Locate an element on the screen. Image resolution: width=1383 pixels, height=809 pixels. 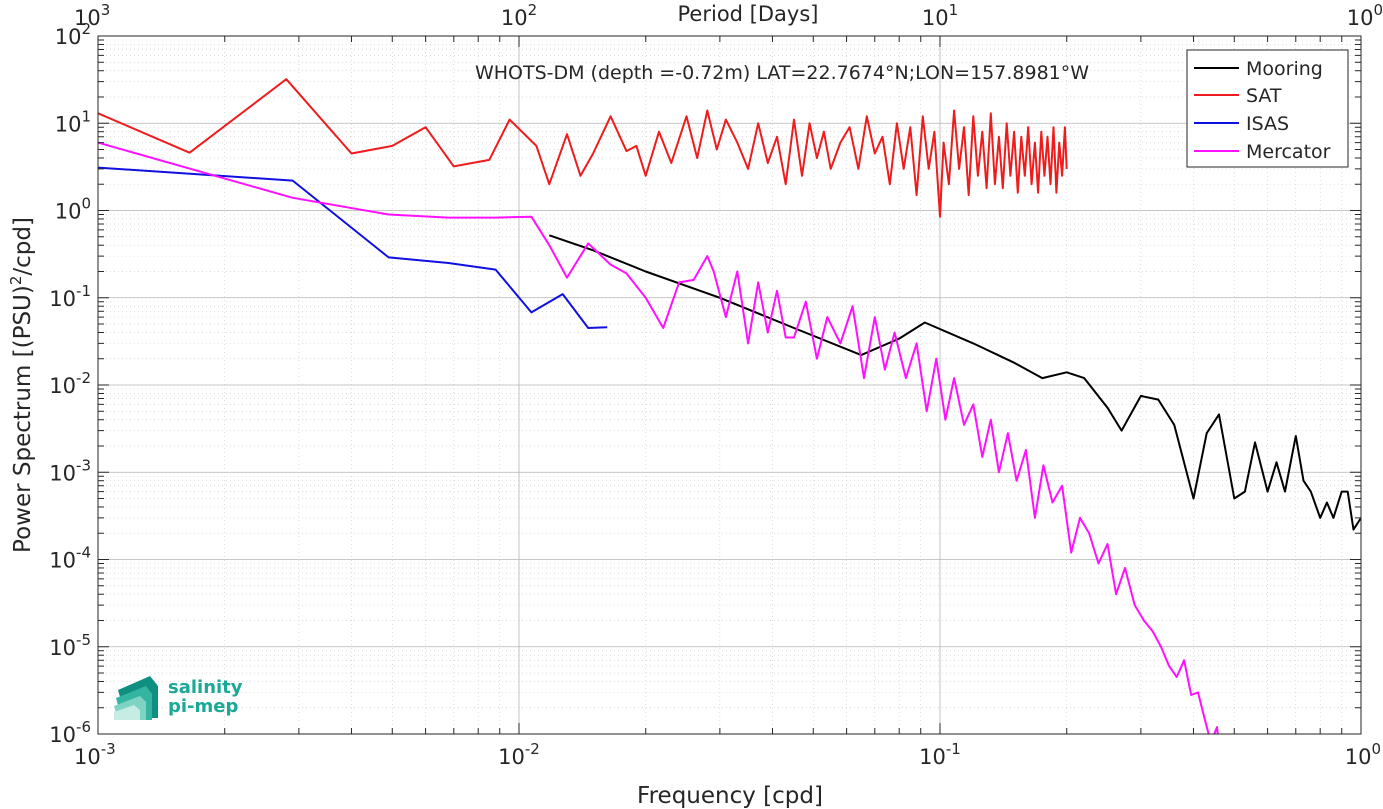
legend-label-isas: ISAS is located at coordinates (1267, 124).